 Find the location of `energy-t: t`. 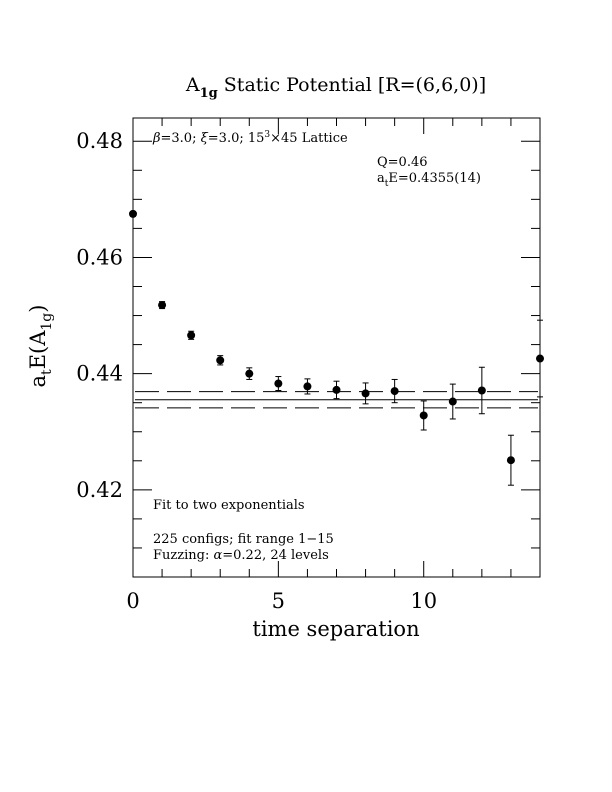

energy-t: t is located at coordinates (387, 184).